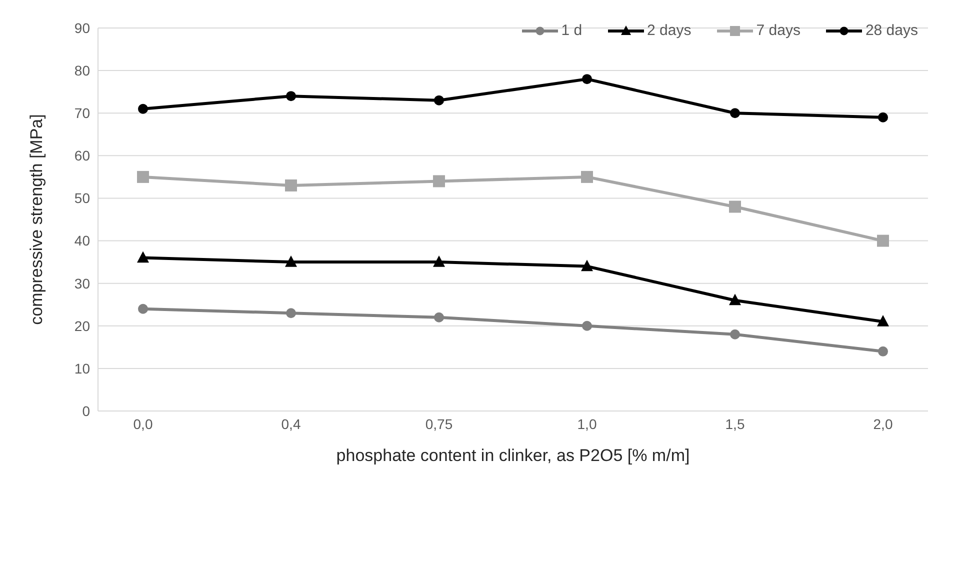  I want to click on y-tick-label: 80, so click(82, 70).